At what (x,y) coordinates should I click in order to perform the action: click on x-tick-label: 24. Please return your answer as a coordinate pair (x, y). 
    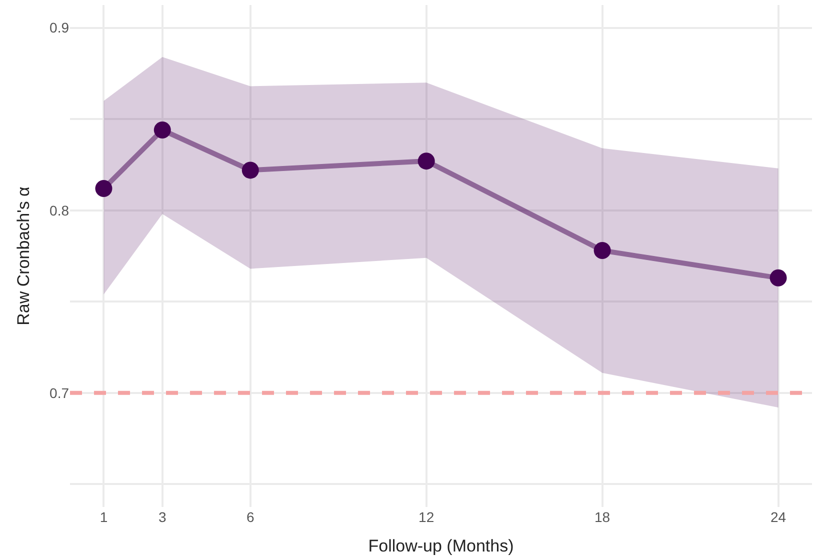
    Looking at the image, I should click on (778, 517).